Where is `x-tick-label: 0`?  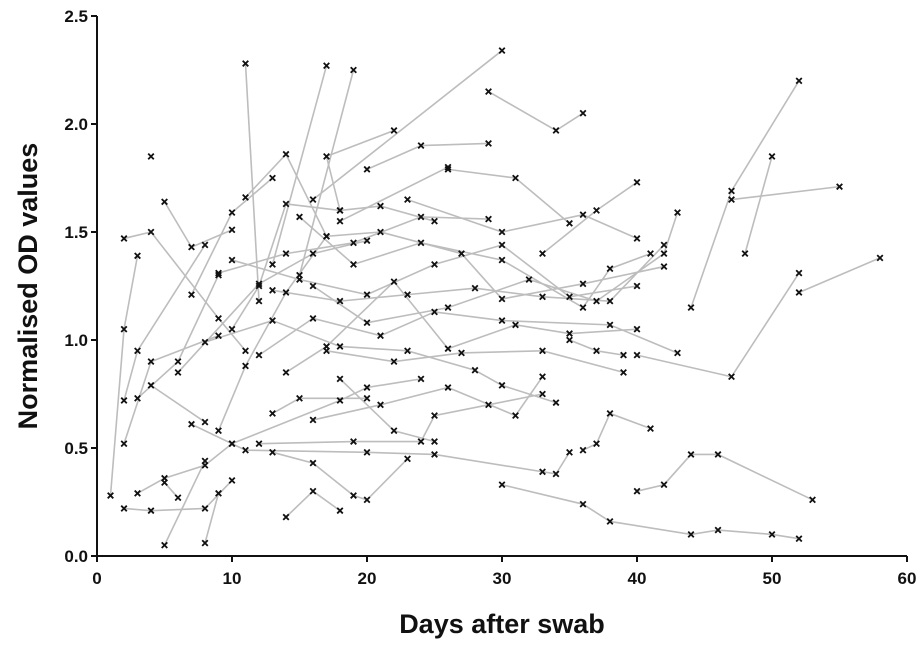
x-tick-label: 0 is located at coordinates (96, 578).